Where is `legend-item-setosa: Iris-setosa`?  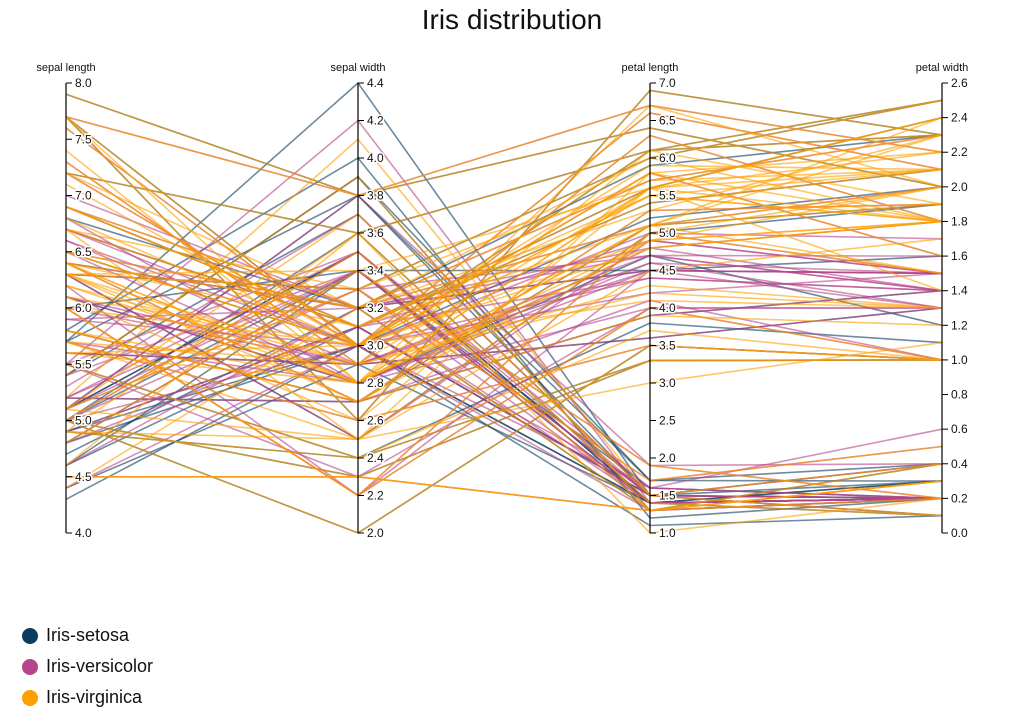 legend-item-setosa: Iris-setosa is located at coordinates (87, 635).